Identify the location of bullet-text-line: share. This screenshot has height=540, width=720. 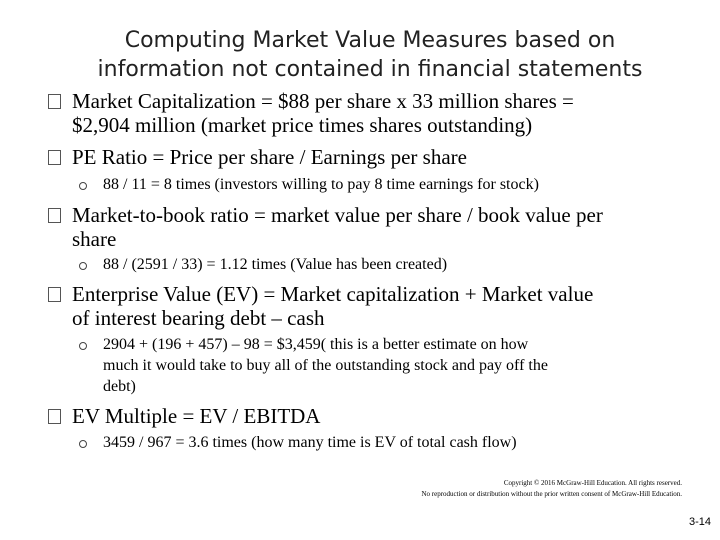
(94, 239).